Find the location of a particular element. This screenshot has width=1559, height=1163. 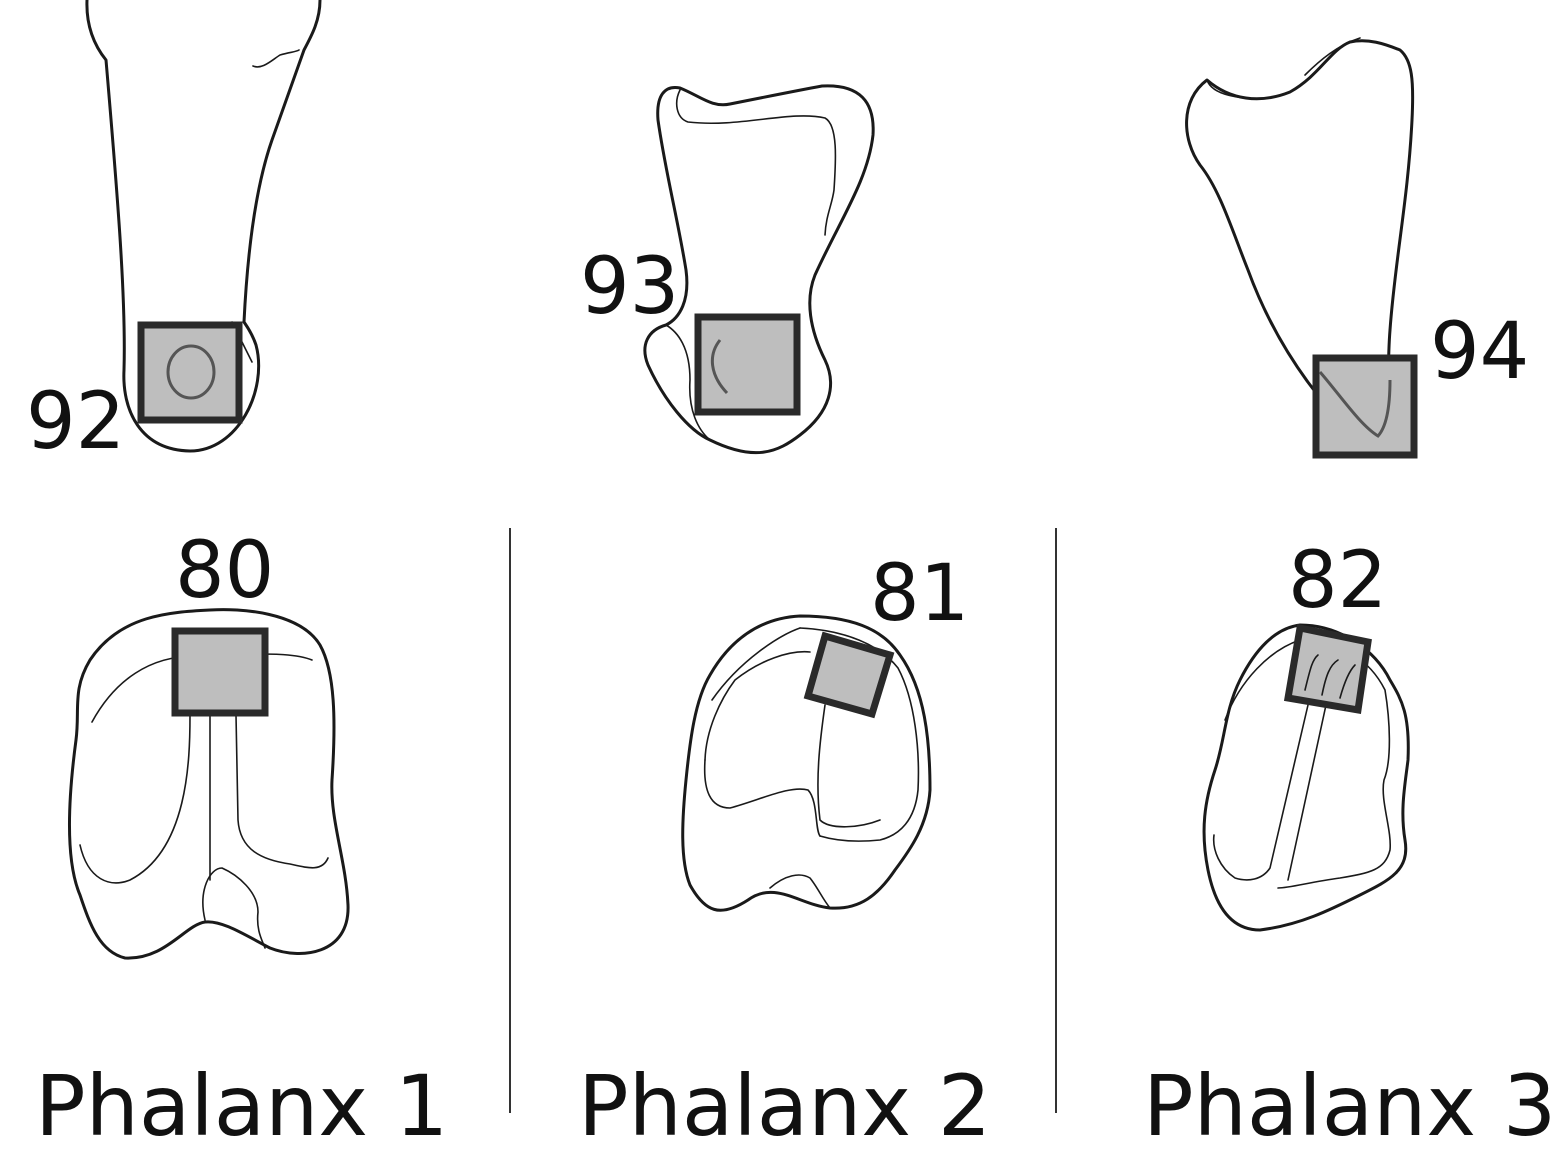

site-label-82: 82 is located at coordinates (1337, 581).